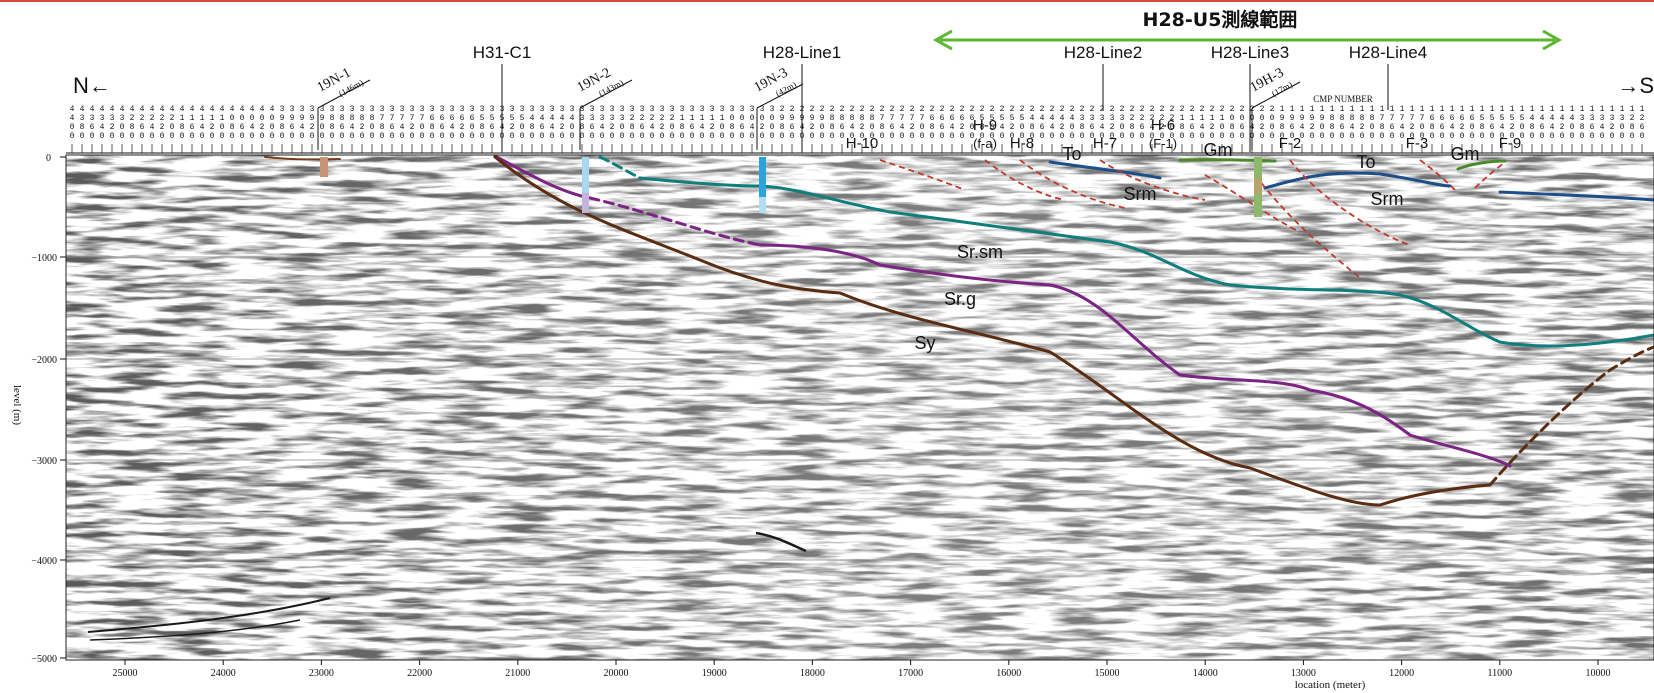 The height and width of the screenshot is (693, 1654). Describe the element at coordinates (1163, 125) in the screenshot. I see `intersection-label: H-6` at that location.